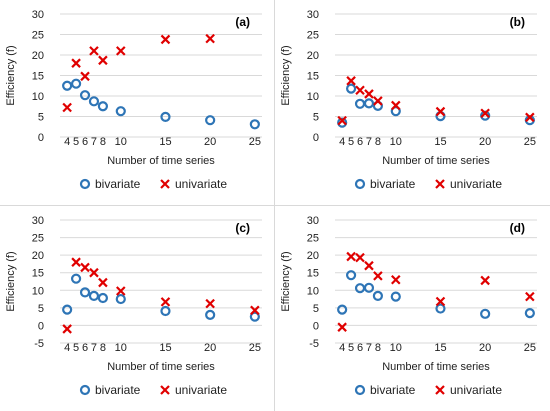 The image size is (550, 411). Describe the element at coordinates (286, 75) in the screenshot. I see `y-axis-title: Efficiency (f)` at that location.